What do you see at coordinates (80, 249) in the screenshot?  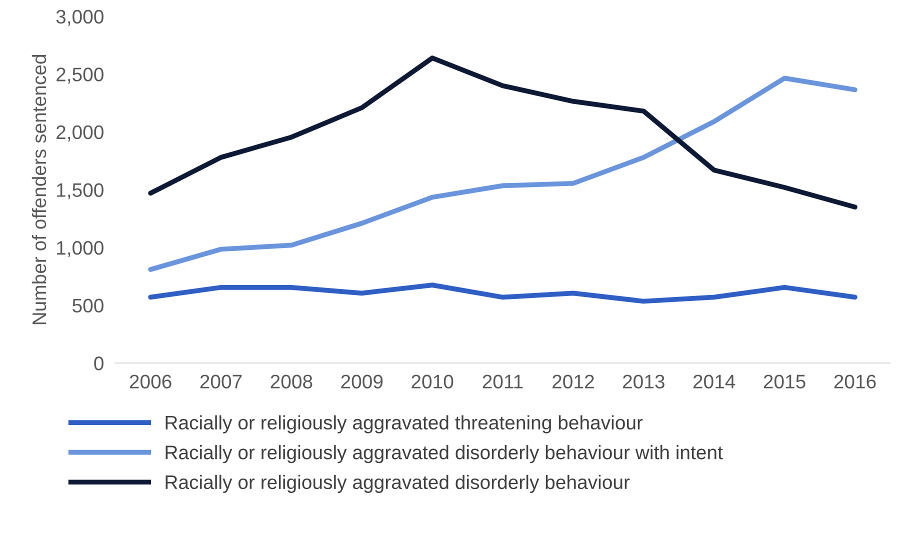 I see `y-tick-label: 1,000` at bounding box center [80, 249].